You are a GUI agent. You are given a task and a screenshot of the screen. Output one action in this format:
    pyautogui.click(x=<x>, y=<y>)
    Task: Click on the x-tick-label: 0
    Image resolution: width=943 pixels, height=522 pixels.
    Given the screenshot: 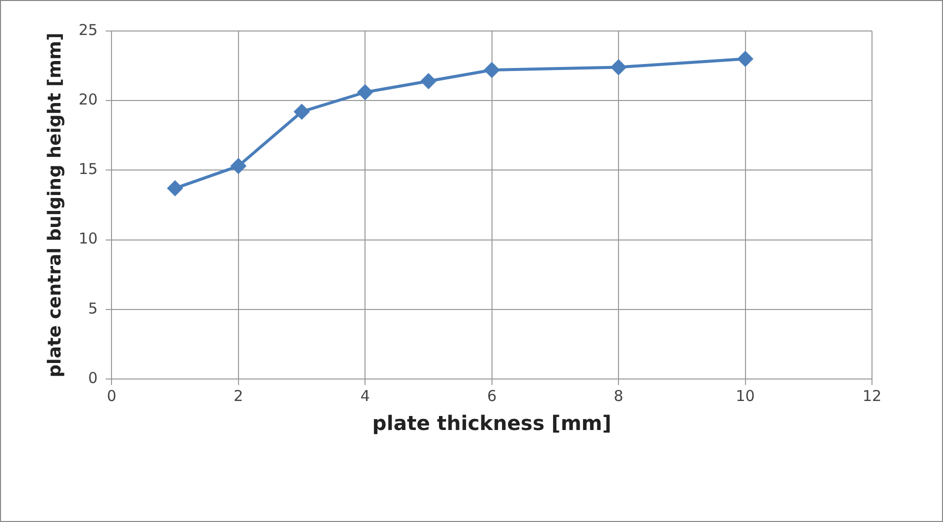 What is the action you would take?
    pyautogui.click(x=111, y=395)
    